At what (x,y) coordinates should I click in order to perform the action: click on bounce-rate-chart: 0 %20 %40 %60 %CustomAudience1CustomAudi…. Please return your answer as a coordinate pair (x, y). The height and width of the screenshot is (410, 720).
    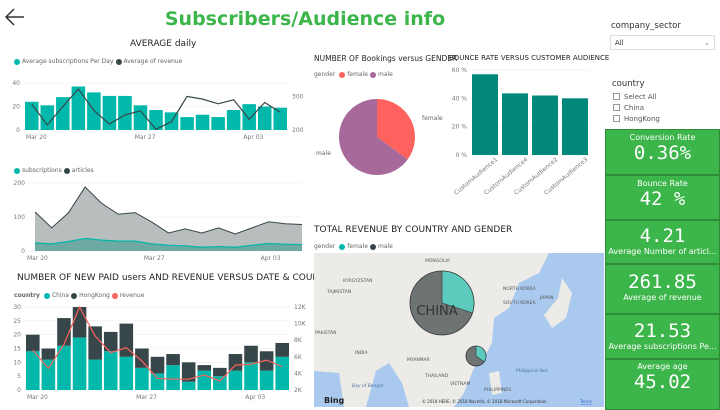
    Looking at the image, I should click on (521, 131).